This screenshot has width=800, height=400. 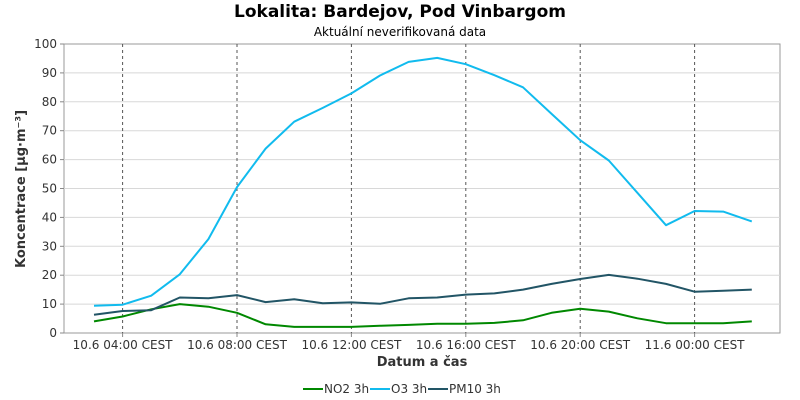 What do you see at coordinates (49, 73) in the screenshot?
I see `y-tick-label: 90` at bounding box center [49, 73].